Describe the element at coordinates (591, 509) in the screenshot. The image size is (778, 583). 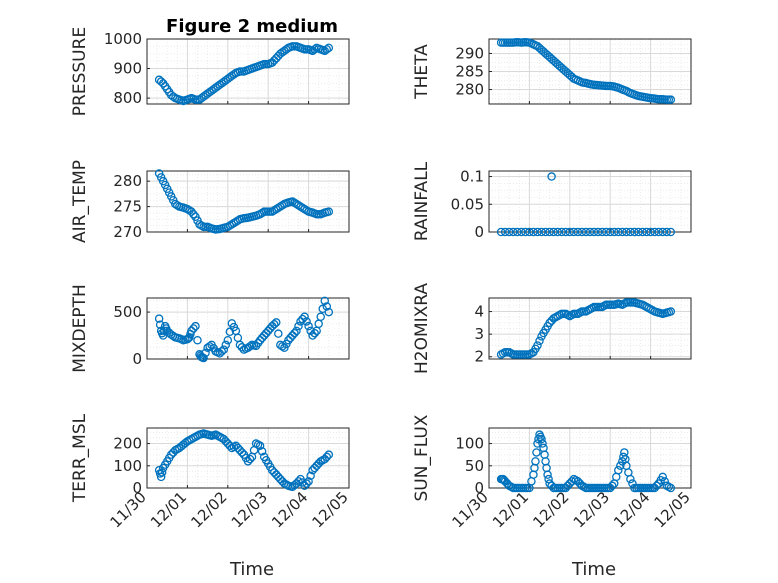
I see `x-date-tick-label: 12/03` at that location.